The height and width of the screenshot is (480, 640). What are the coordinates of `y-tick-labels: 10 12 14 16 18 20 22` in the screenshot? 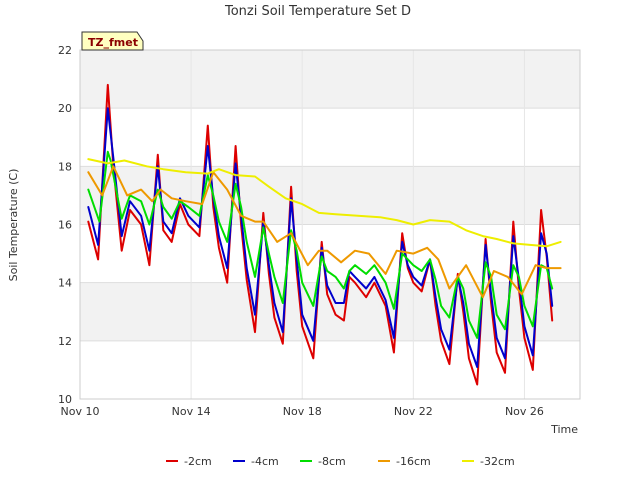 It's located at (65, 225).